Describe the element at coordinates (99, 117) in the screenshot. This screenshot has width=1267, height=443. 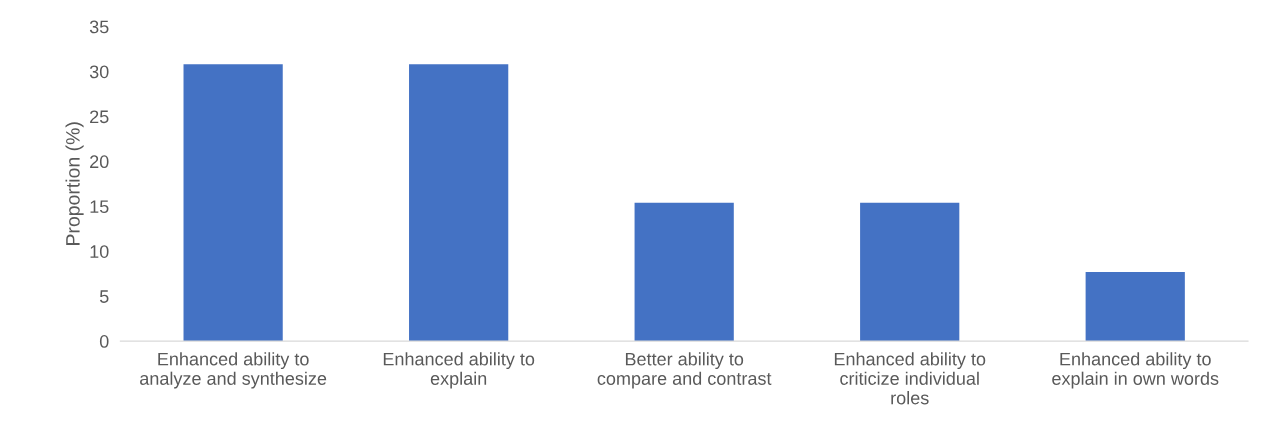
I see `y-tick-label: 25` at that location.